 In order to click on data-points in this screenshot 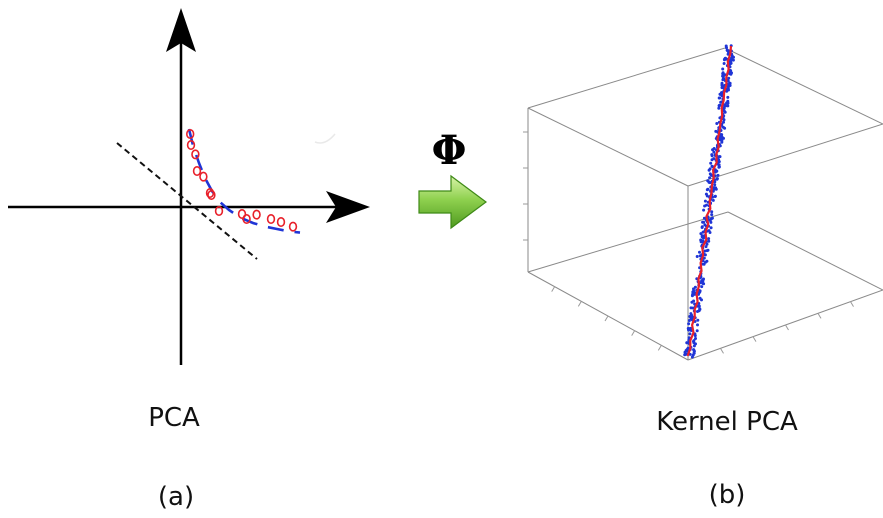, I will do `click(242, 180)`.